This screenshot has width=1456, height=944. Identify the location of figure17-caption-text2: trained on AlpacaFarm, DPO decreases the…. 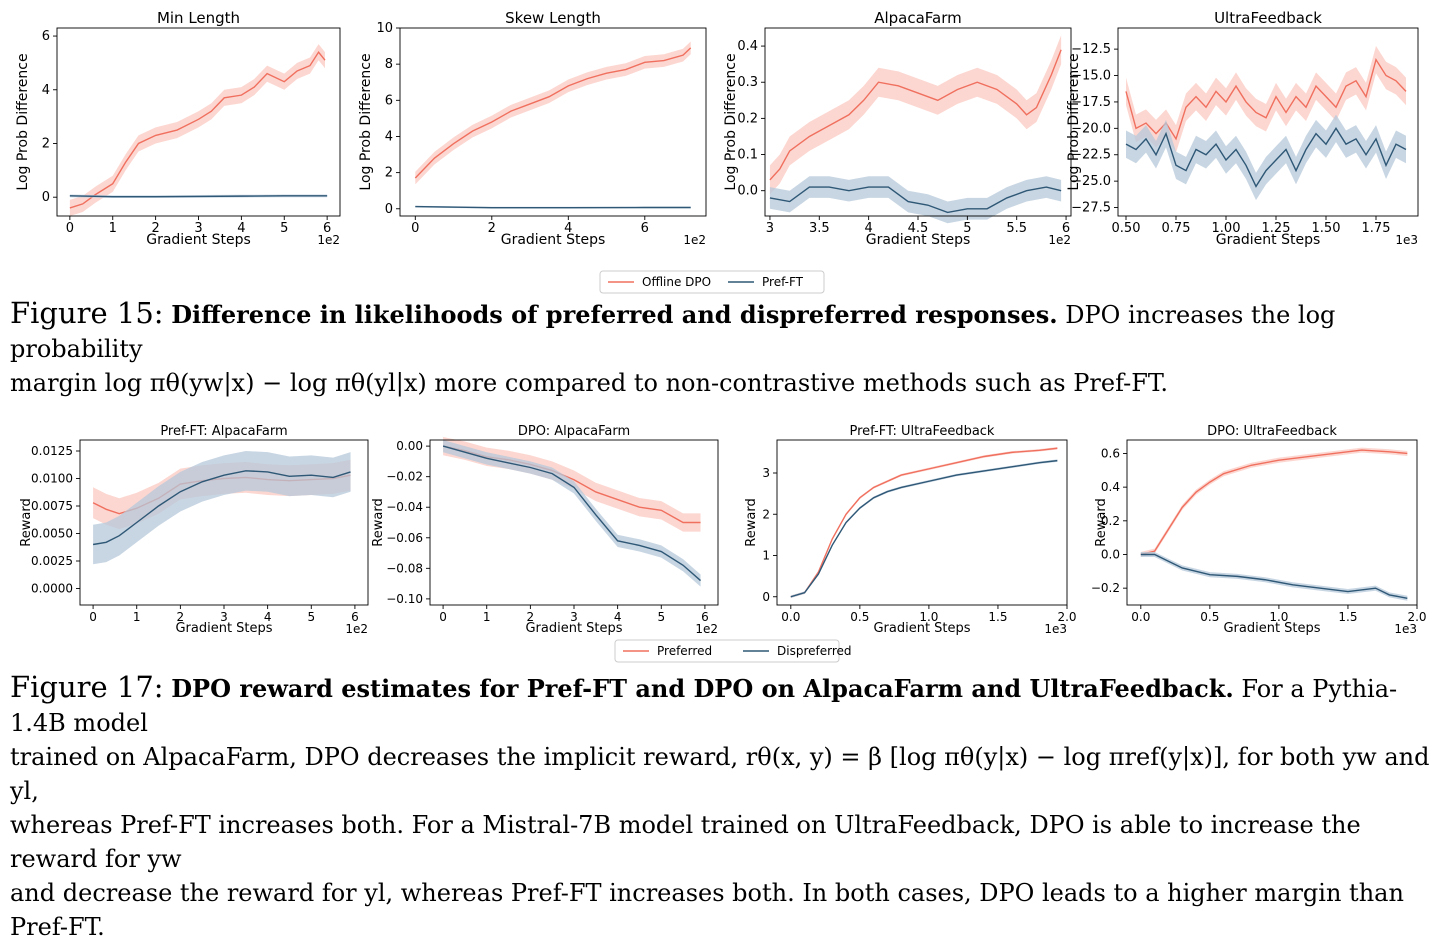
(720, 774).